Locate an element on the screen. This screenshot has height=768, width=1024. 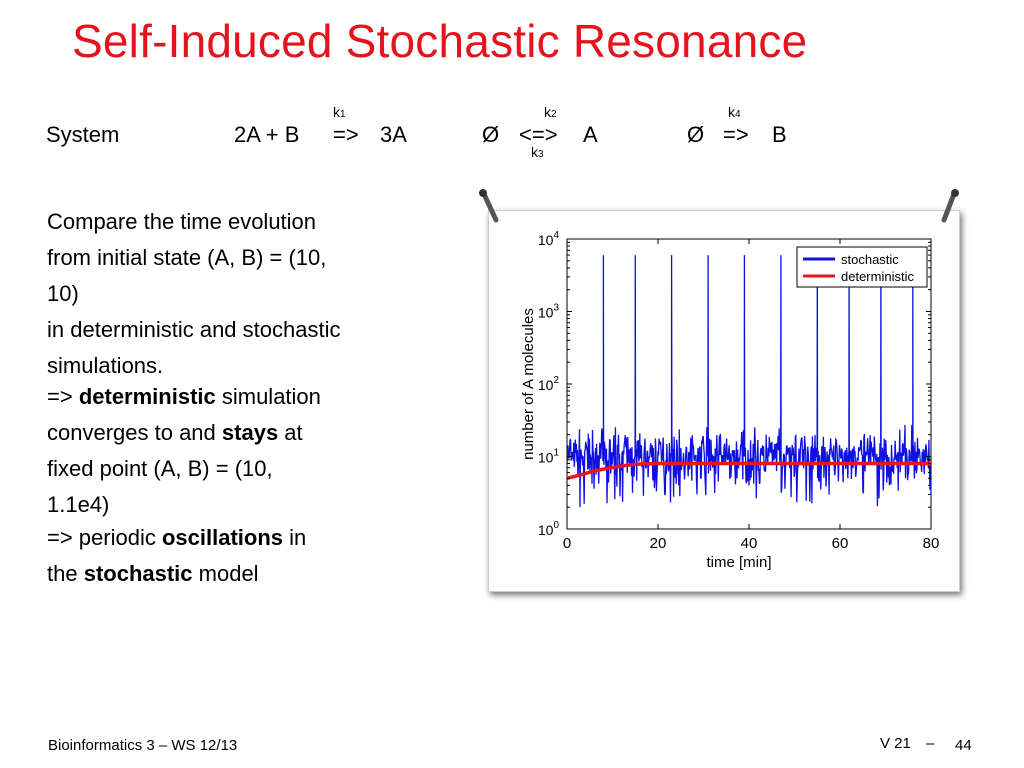
x-tick-label: 60 is located at coordinates (840, 543).